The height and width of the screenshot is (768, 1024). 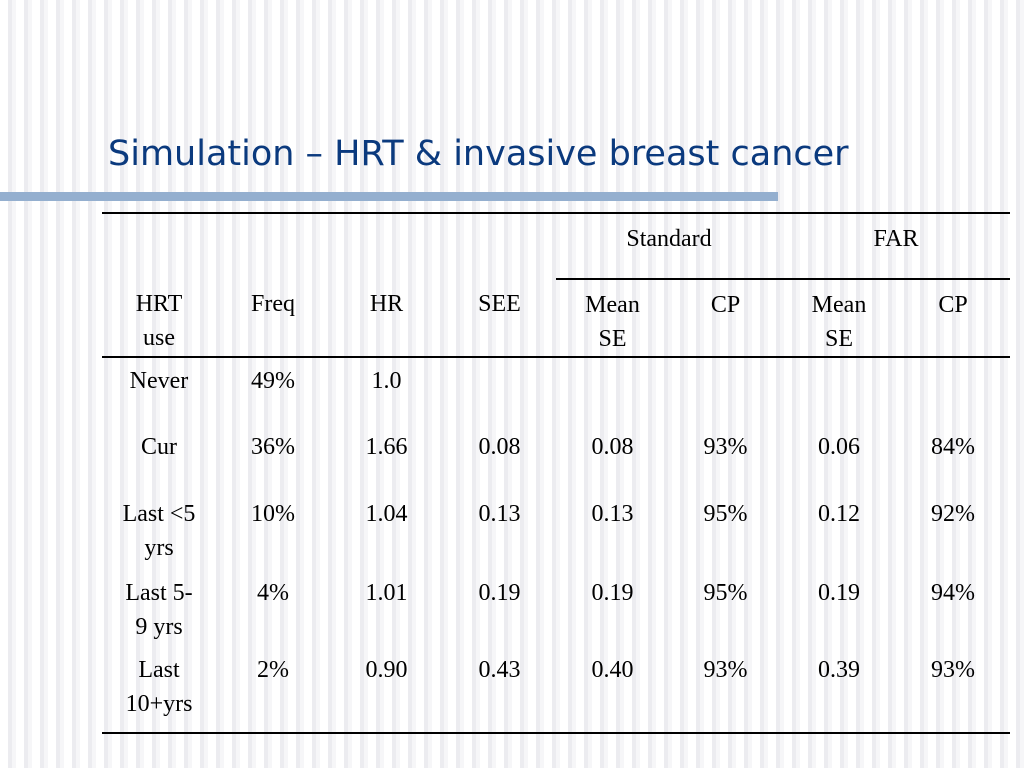 What do you see at coordinates (159, 318) in the screenshot?
I see `header-hrt-use: HRT use` at bounding box center [159, 318].